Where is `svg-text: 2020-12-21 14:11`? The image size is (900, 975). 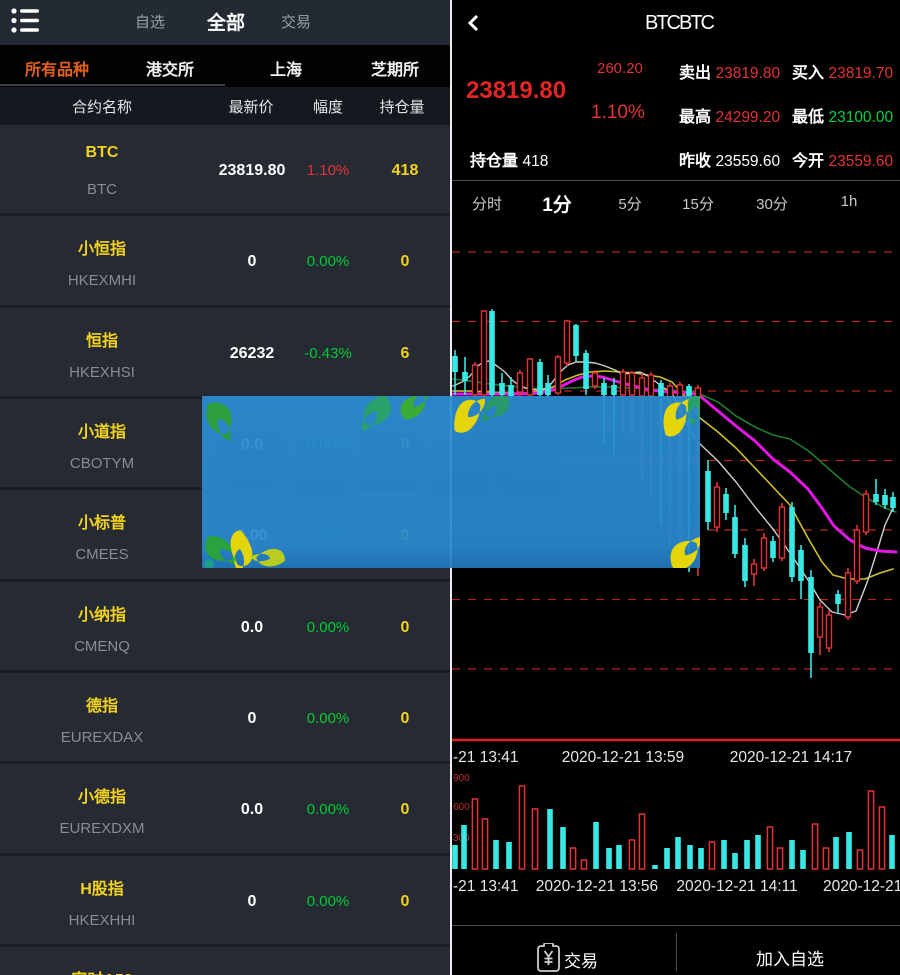 svg-text: 2020-12-21 14:11 is located at coordinates (736, 886).